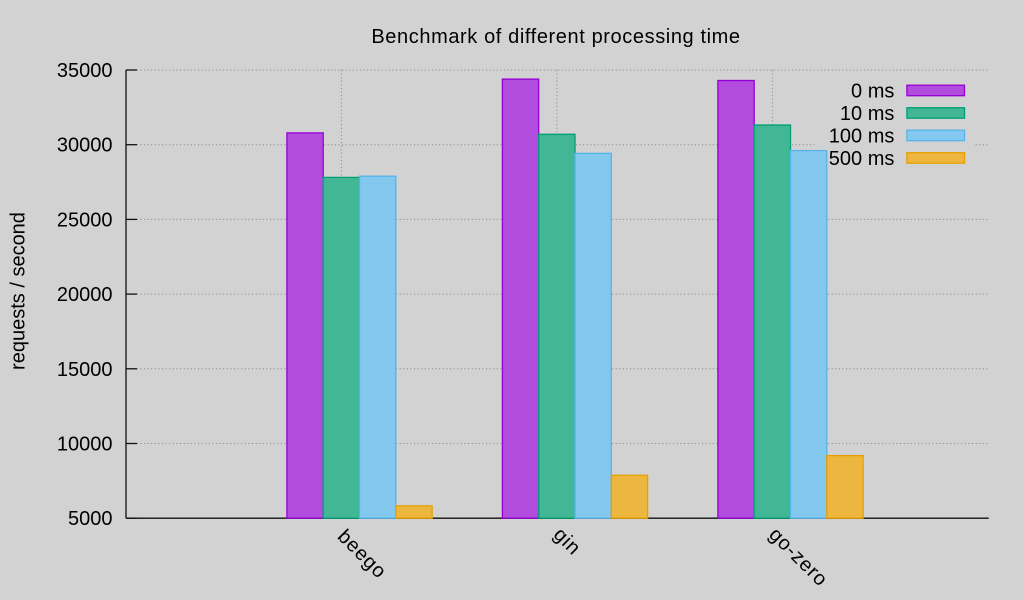 Image resolution: width=1024 pixels, height=600 pixels. I want to click on svg-text:Benchmark of different process: Benchmark of different processing time, so click(555, 37).